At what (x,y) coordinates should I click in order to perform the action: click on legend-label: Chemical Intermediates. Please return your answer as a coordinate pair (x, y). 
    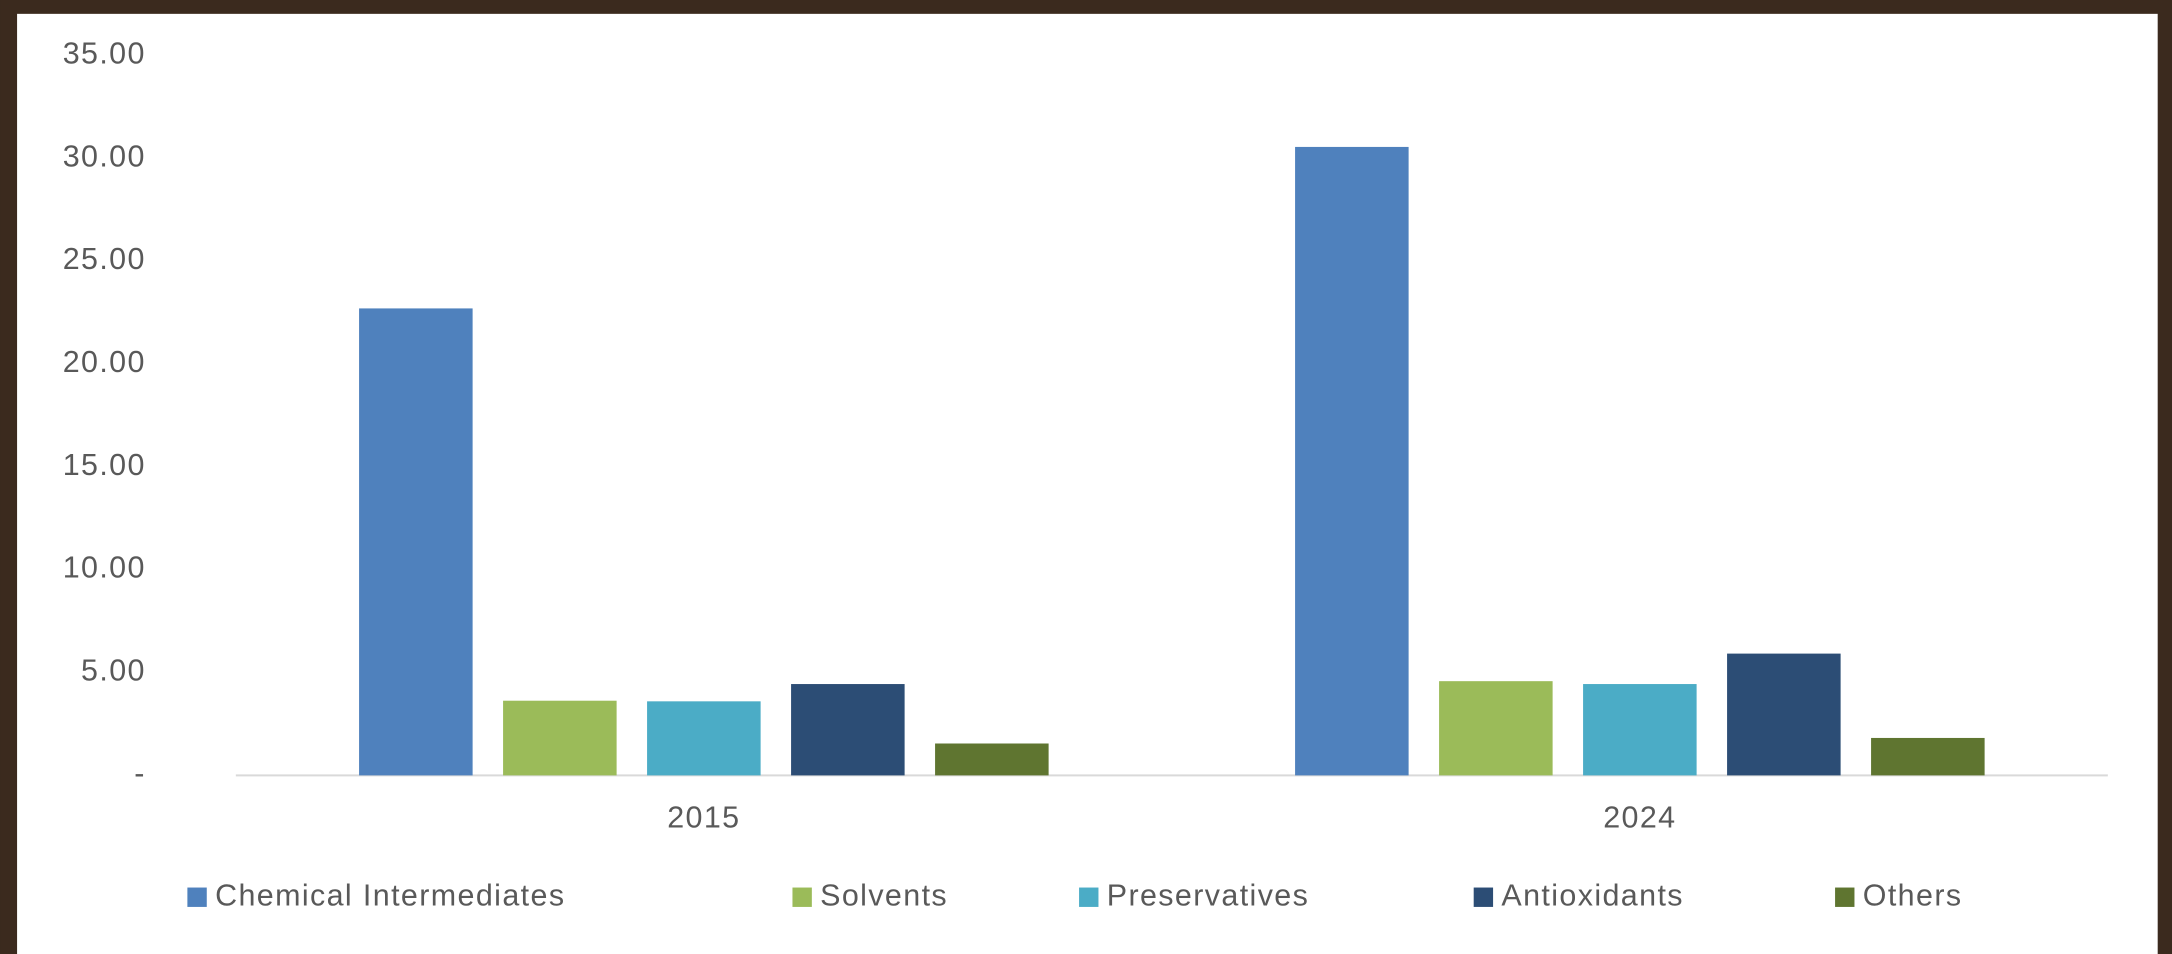
    Looking at the image, I should click on (390, 895).